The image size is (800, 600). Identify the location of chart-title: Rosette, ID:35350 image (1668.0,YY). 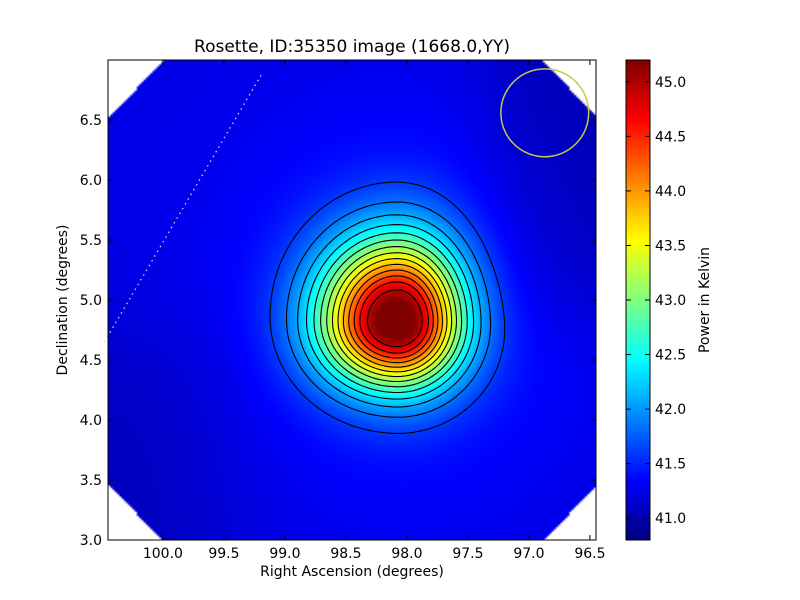
(352, 47).